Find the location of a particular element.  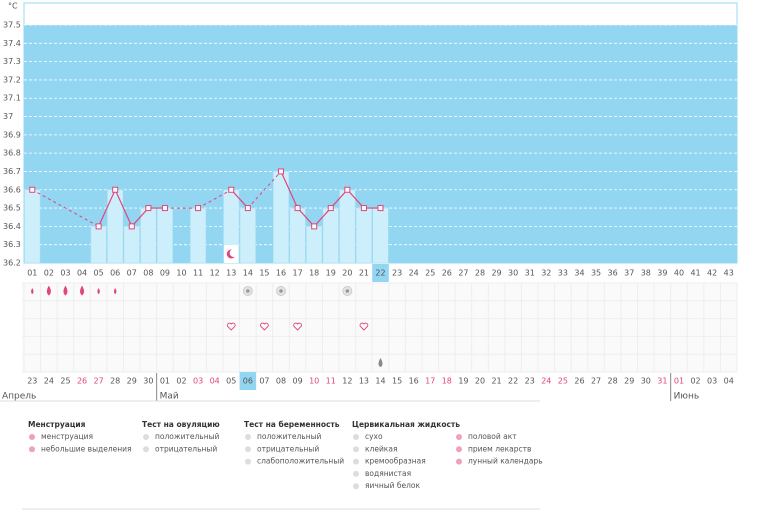

cycle-day: 38 is located at coordinates (646, 273).